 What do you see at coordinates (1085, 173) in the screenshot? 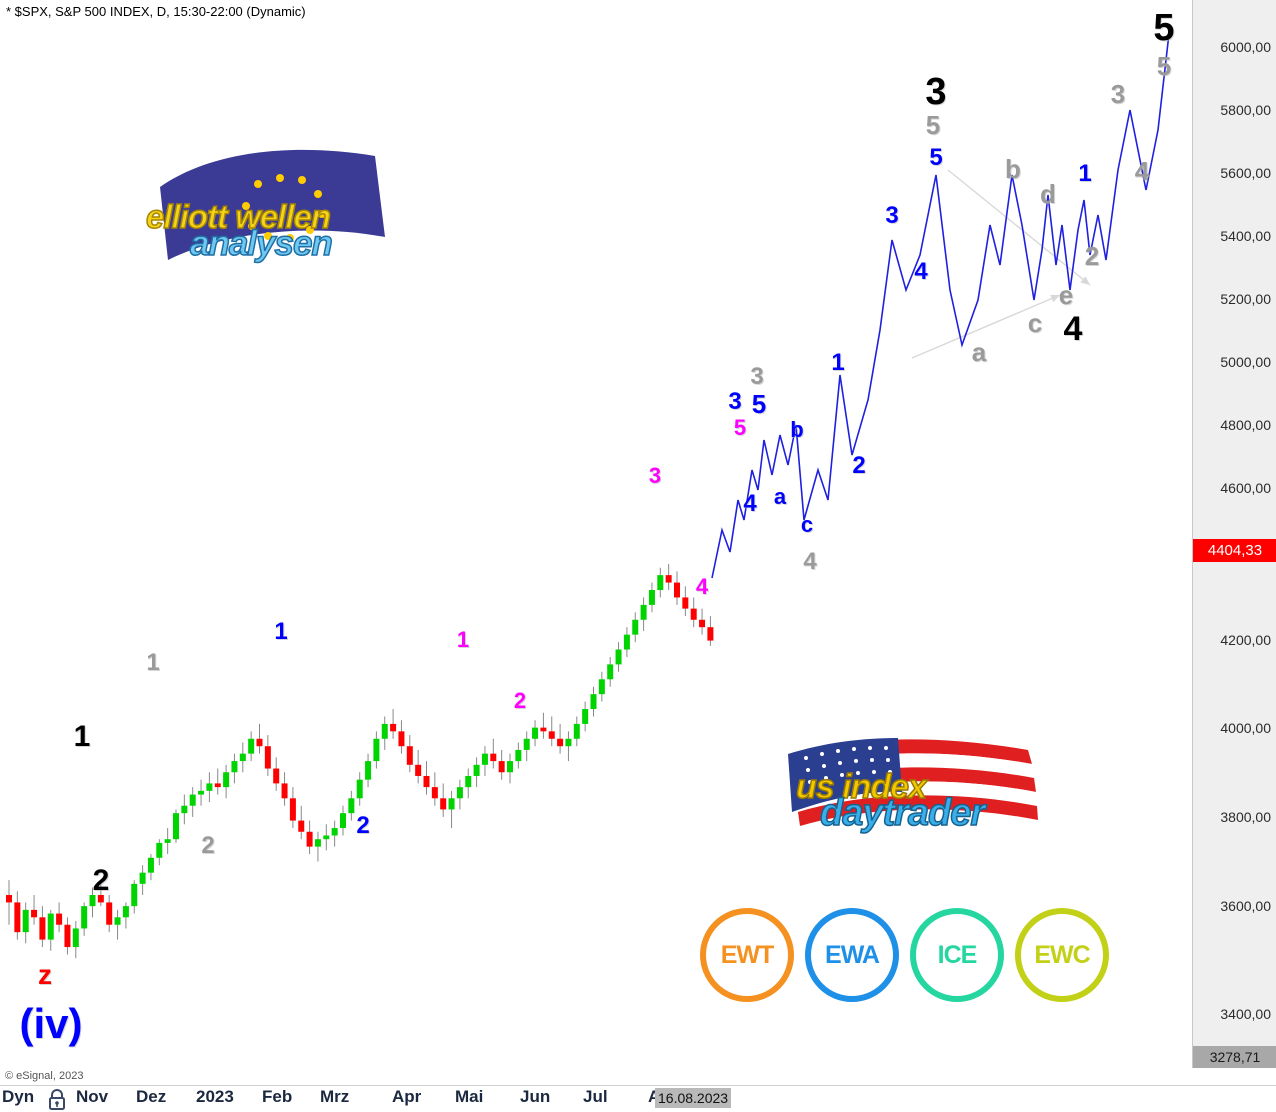
I see `wave-label-blue-1e: 1` at bounding box center [1085, 173].